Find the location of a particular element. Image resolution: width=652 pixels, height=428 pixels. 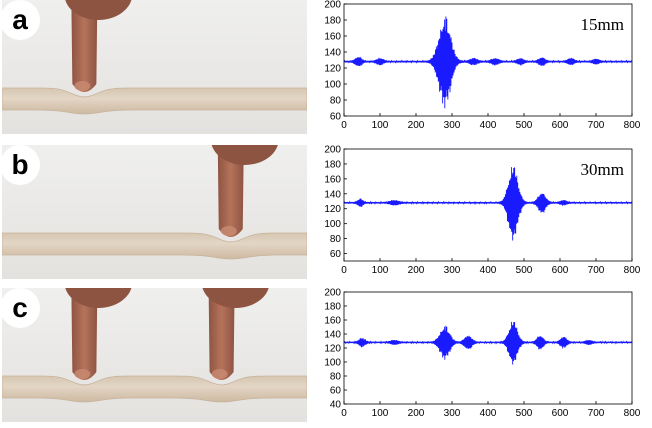

plot-frame is located at coordinates (488, 348).